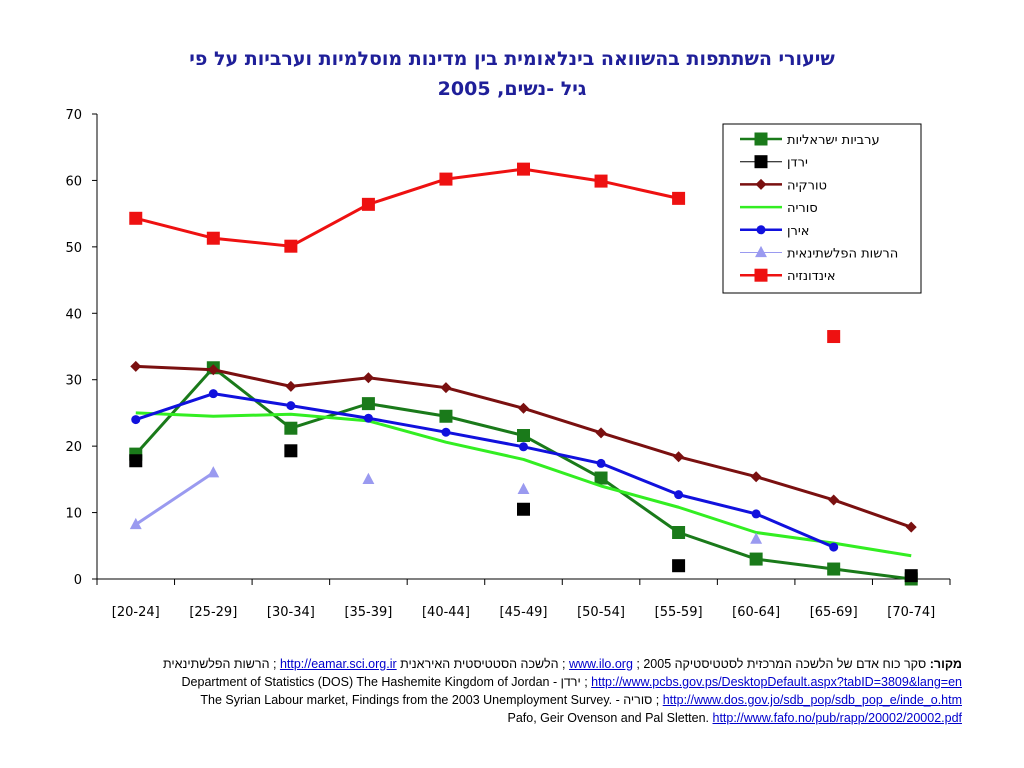  I want to click on sources-text-3: ; הרשות הפלשתינאית, so click(221, 664).